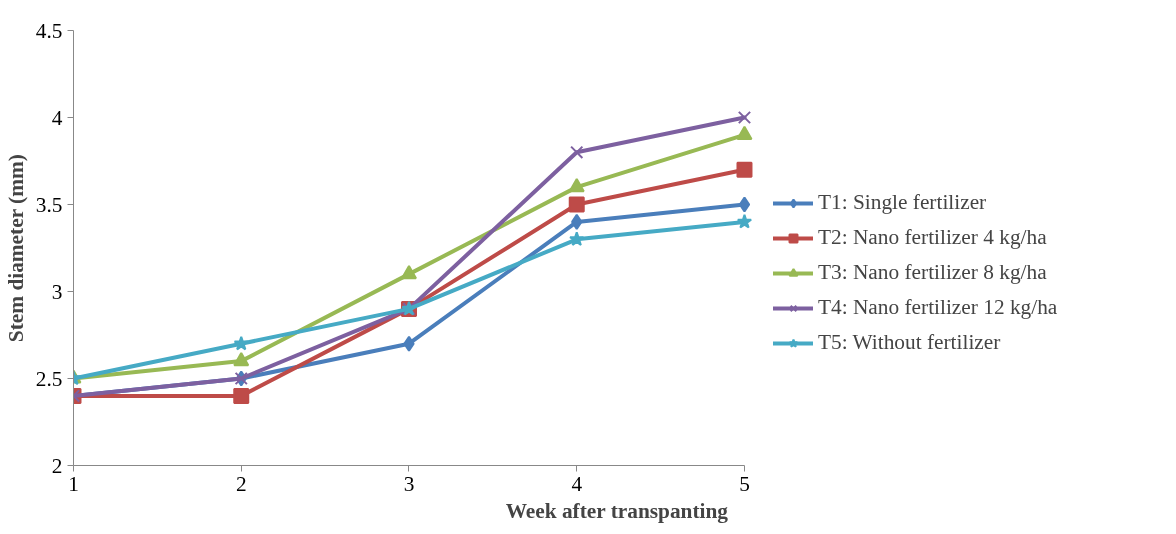  Describe the element at coordinates (909, 342) in the screenshot. I see `legend-label: T5: Without fertilizer` at that location.